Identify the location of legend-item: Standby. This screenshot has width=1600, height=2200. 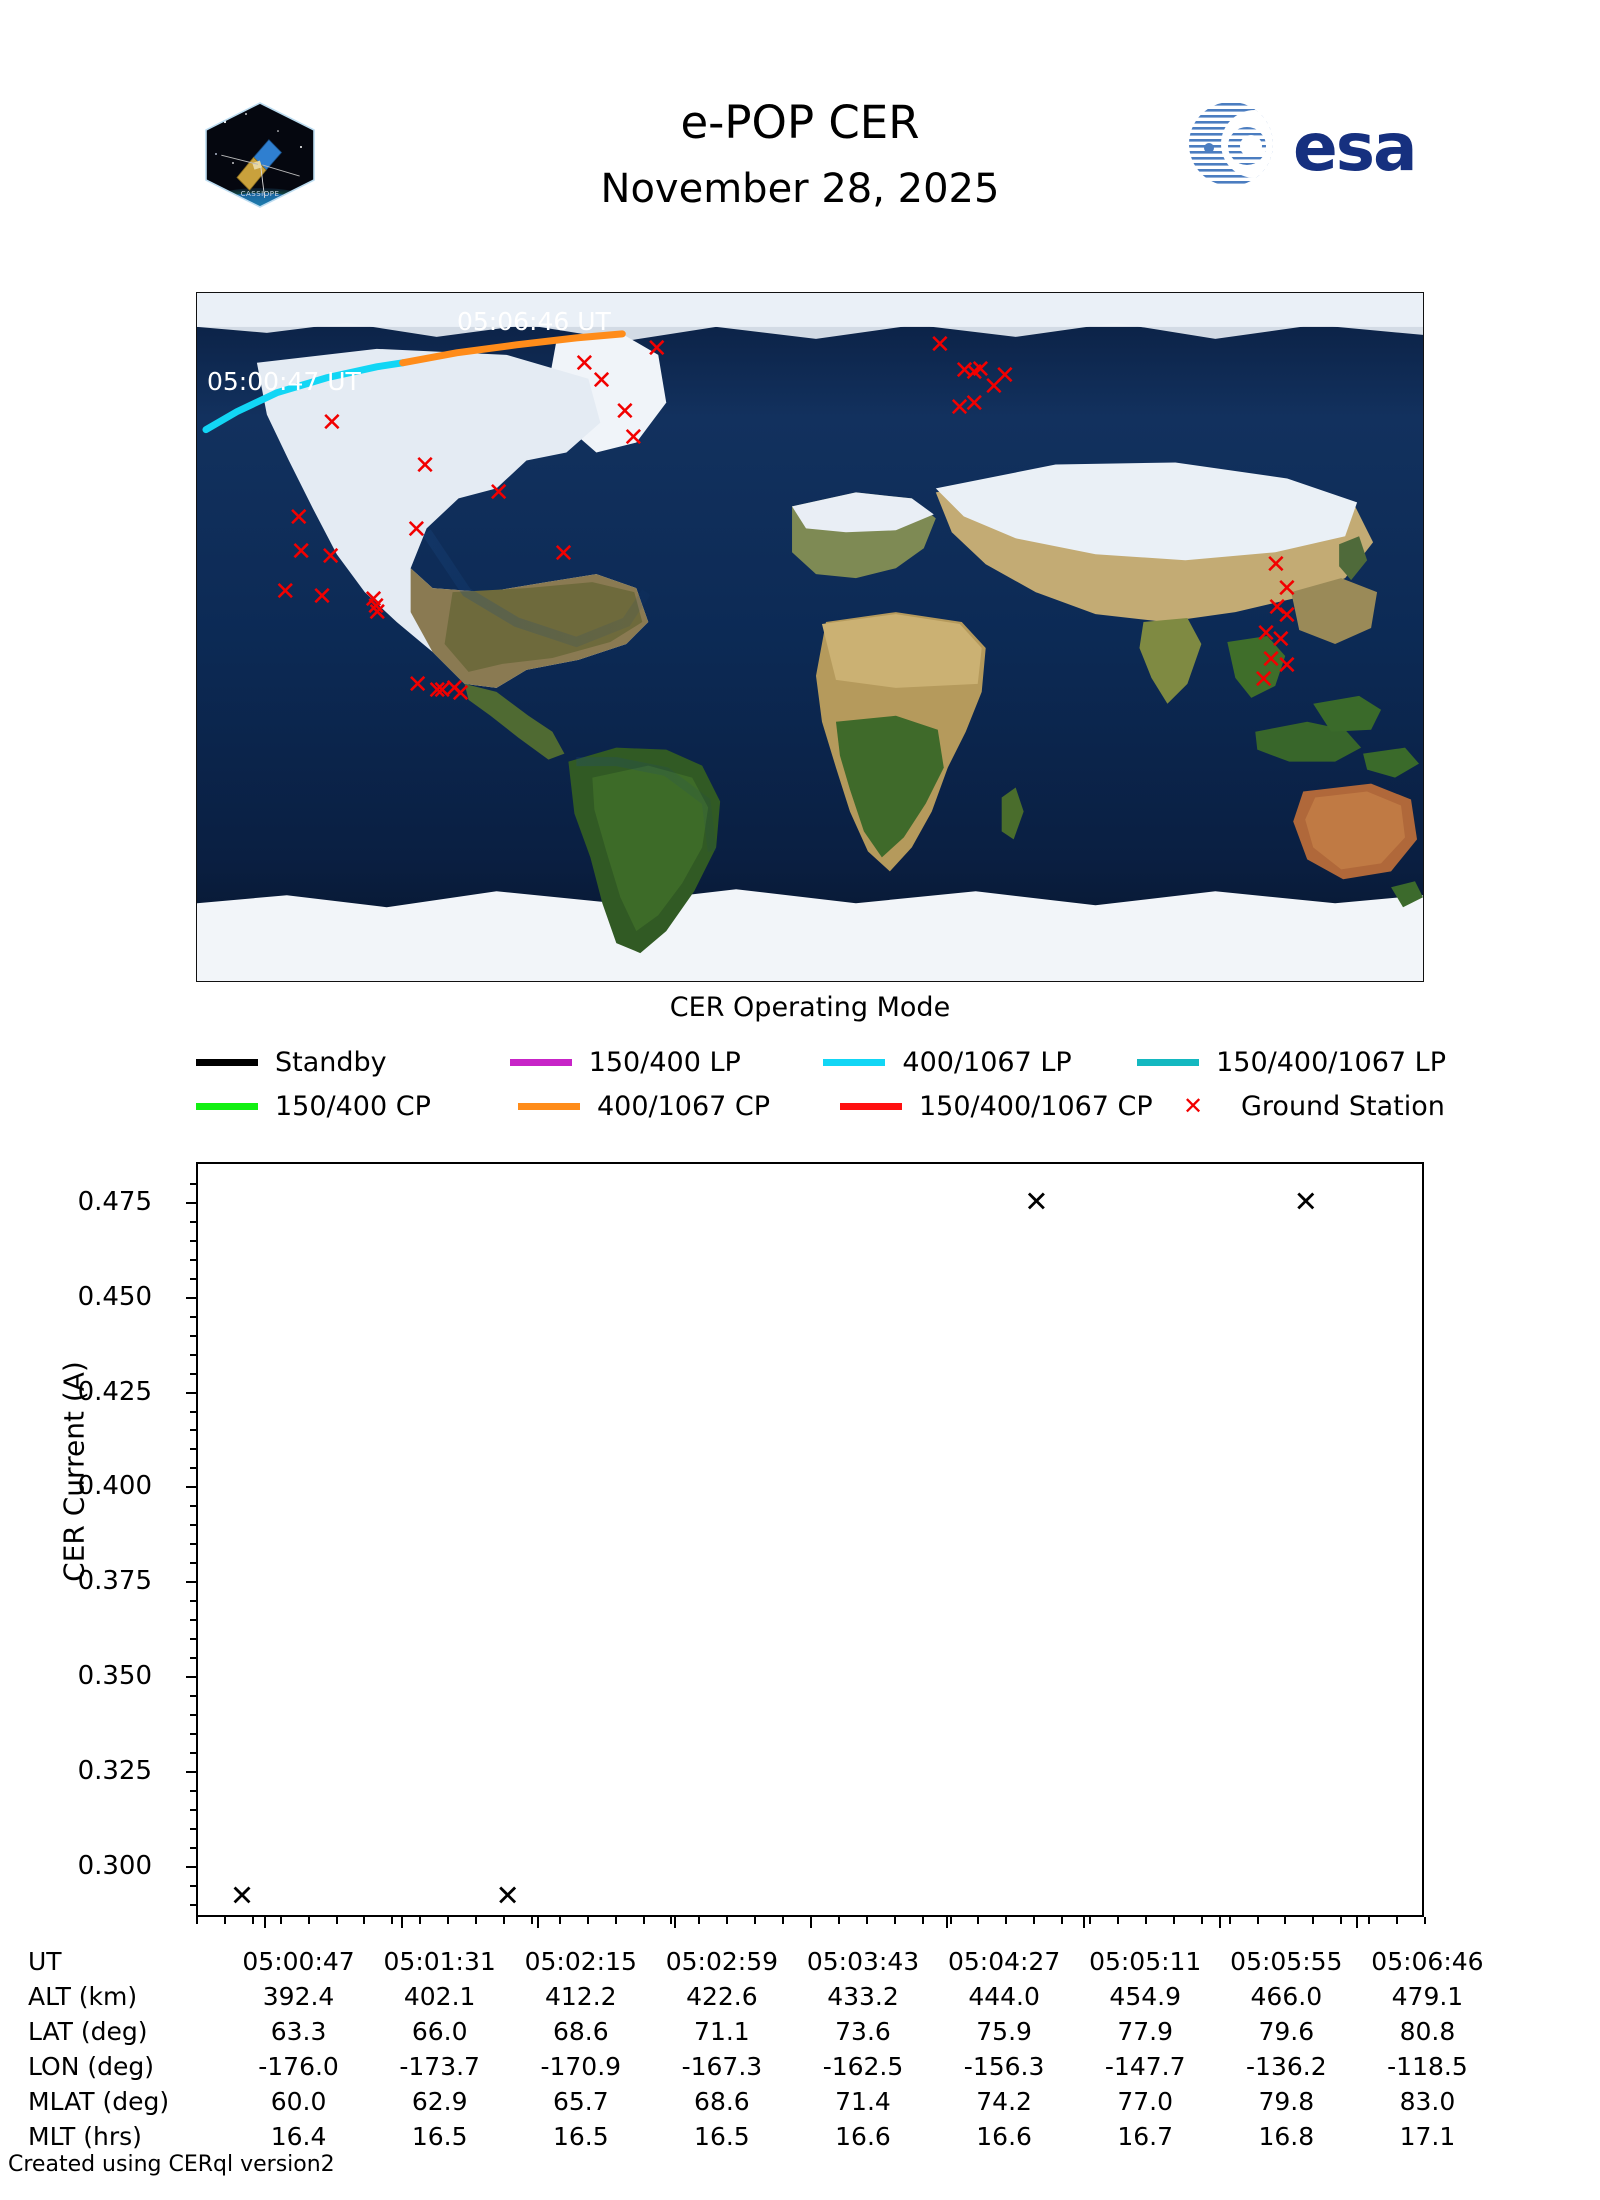
(353, 1062).